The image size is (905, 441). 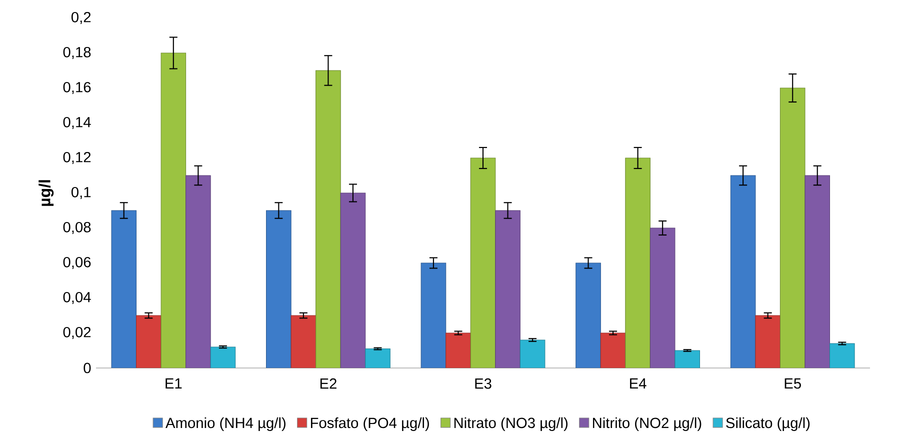 I want to click on y-tick-label: 0,08, so click(x=77, y=228).